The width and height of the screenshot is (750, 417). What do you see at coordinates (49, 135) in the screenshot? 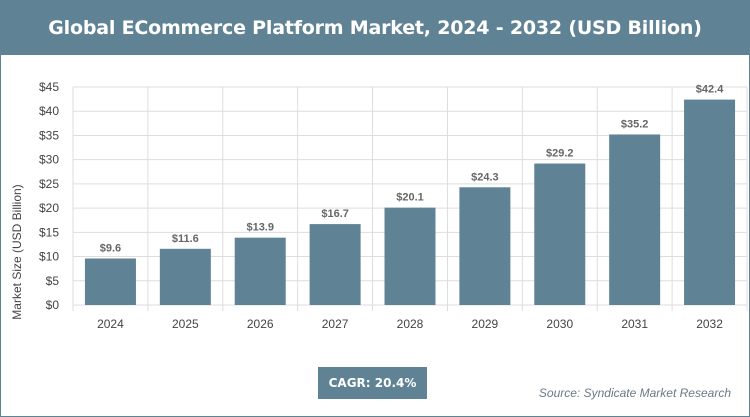
I see `y-tick-label: $35` at bounding box center [49, 135].